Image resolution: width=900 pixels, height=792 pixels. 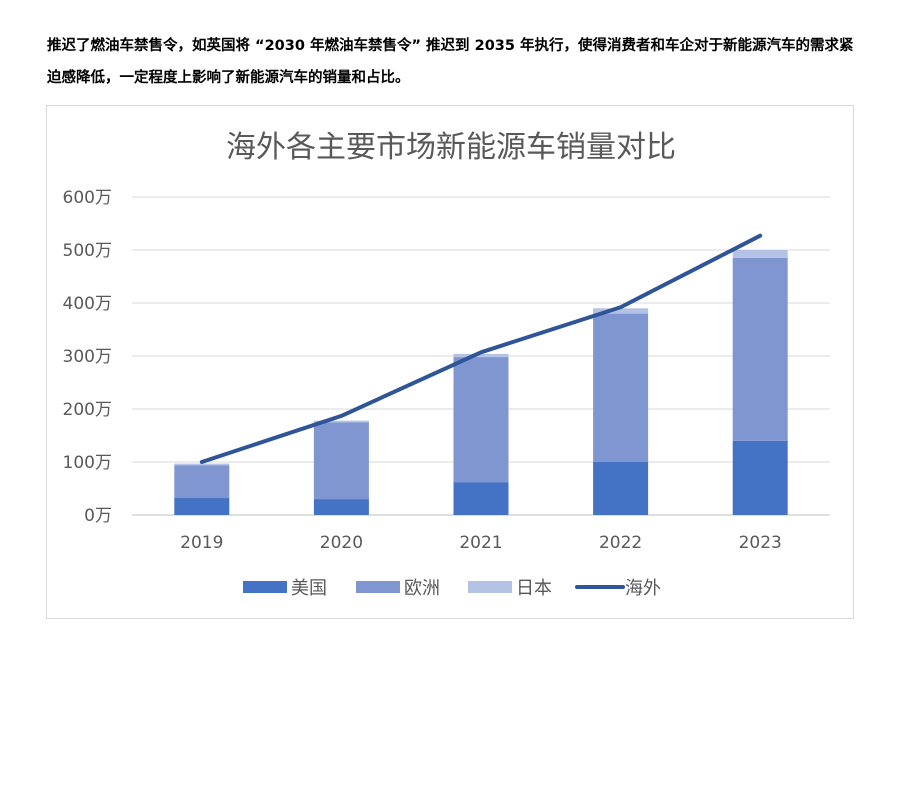 What do you see at coordinates (341, 543) in the screenshot?
I see `x-tick-label: 2020` at bounding box center [341, 543].